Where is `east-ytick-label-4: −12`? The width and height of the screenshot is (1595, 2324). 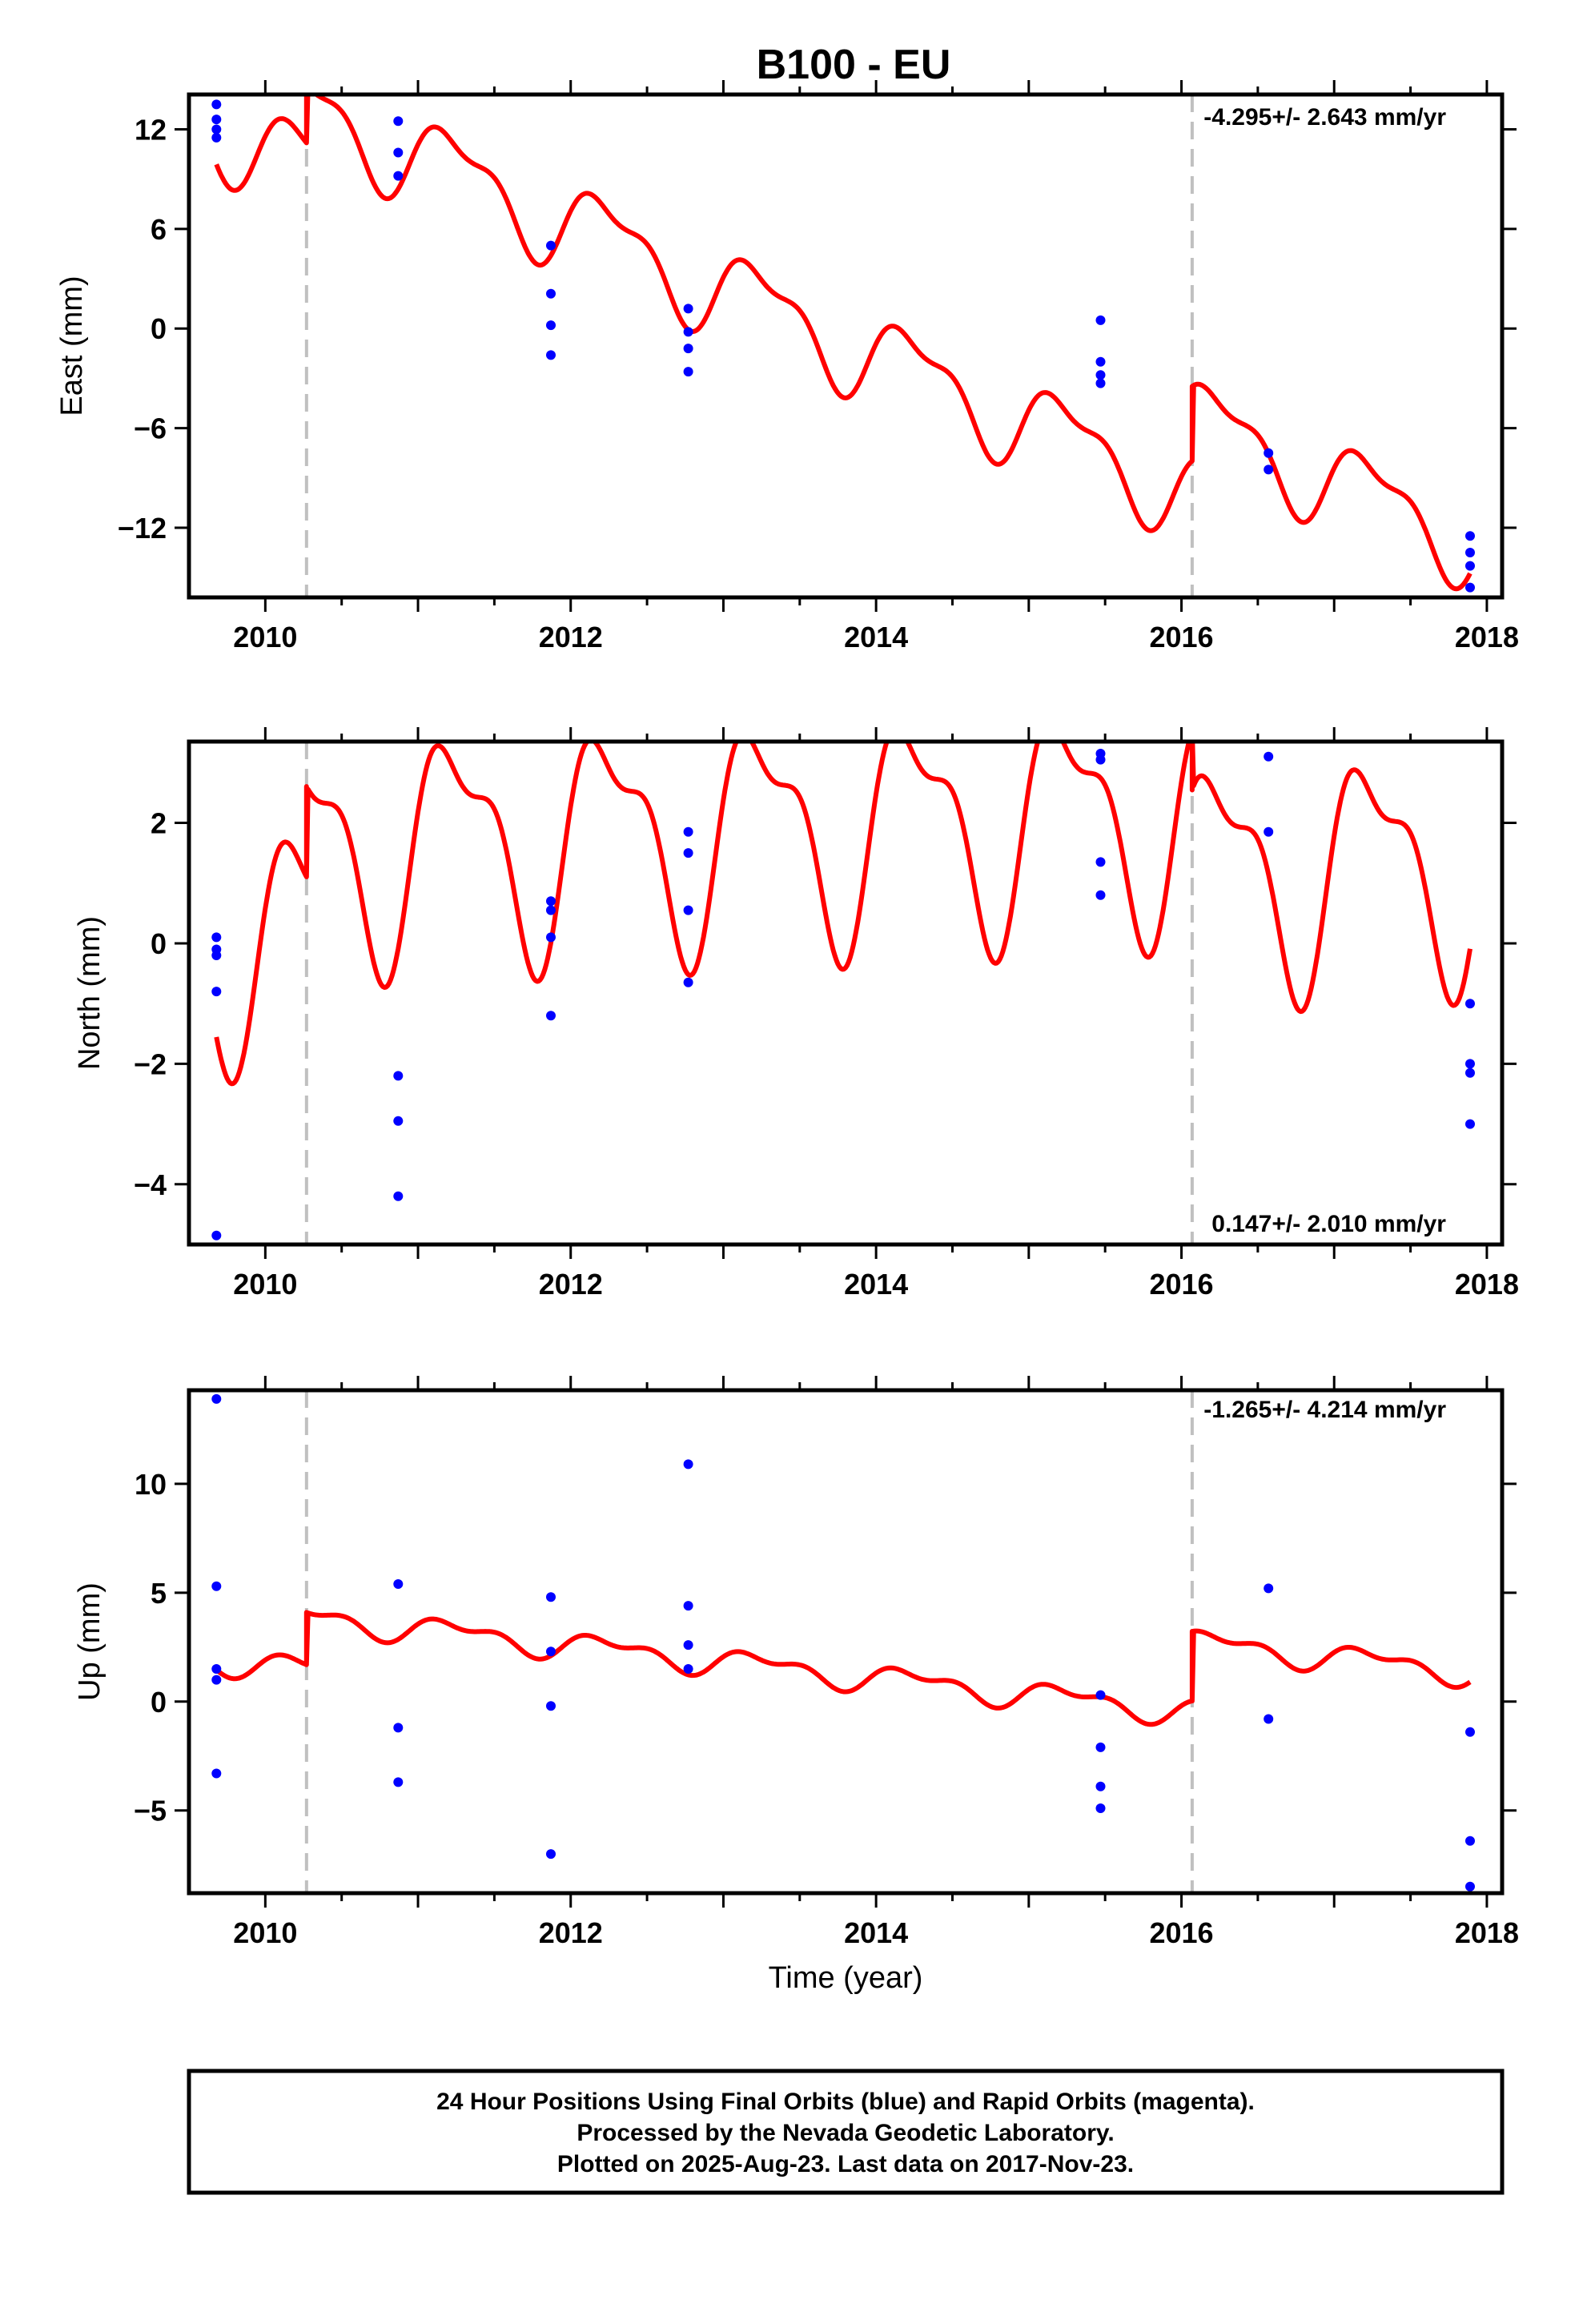 east-ytick-label-4: −12 is located at coordinates (142, 528).